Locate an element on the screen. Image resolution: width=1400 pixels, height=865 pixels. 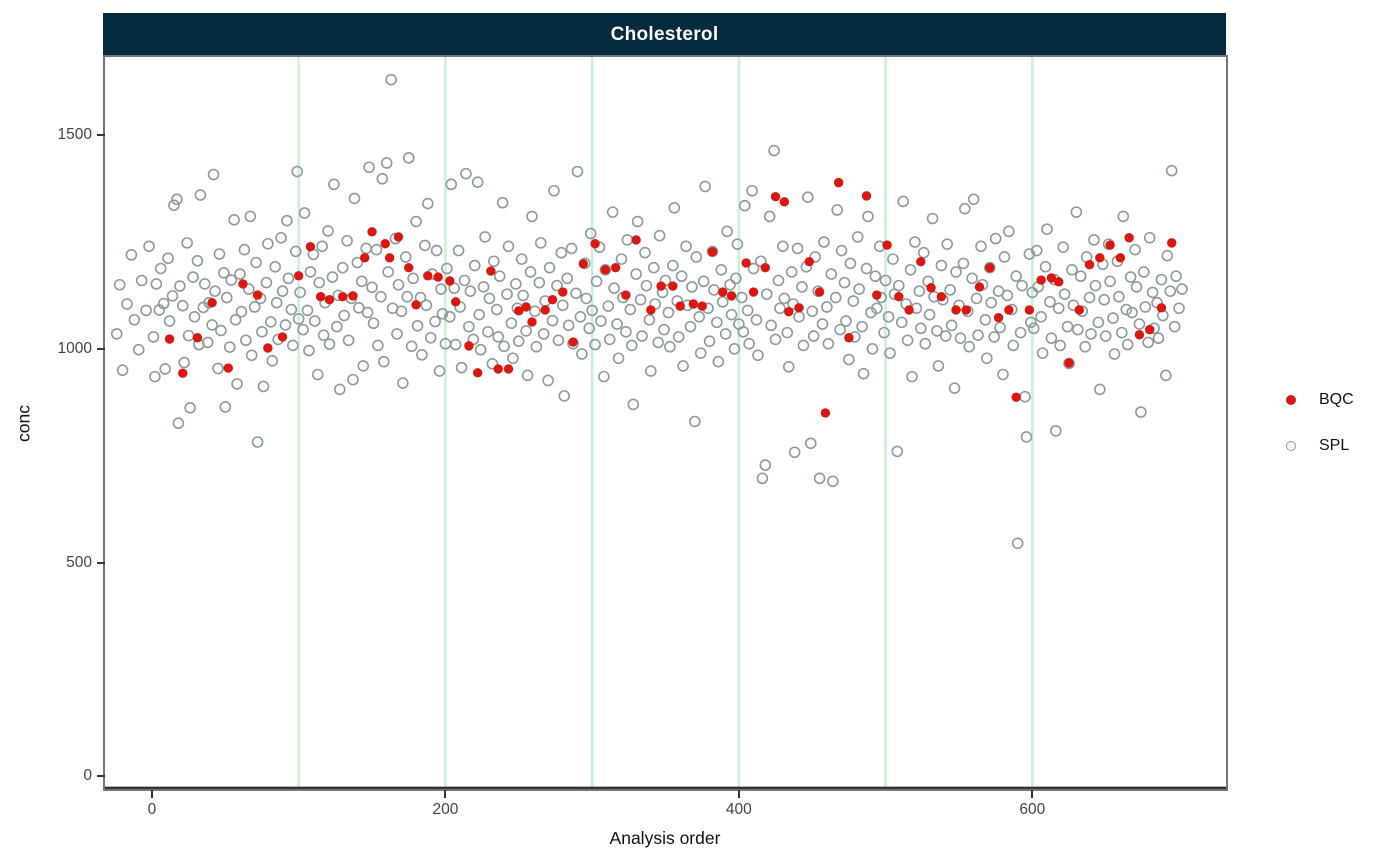
chart-title-bar: Cholesterol is located at coordinates (664, 35).